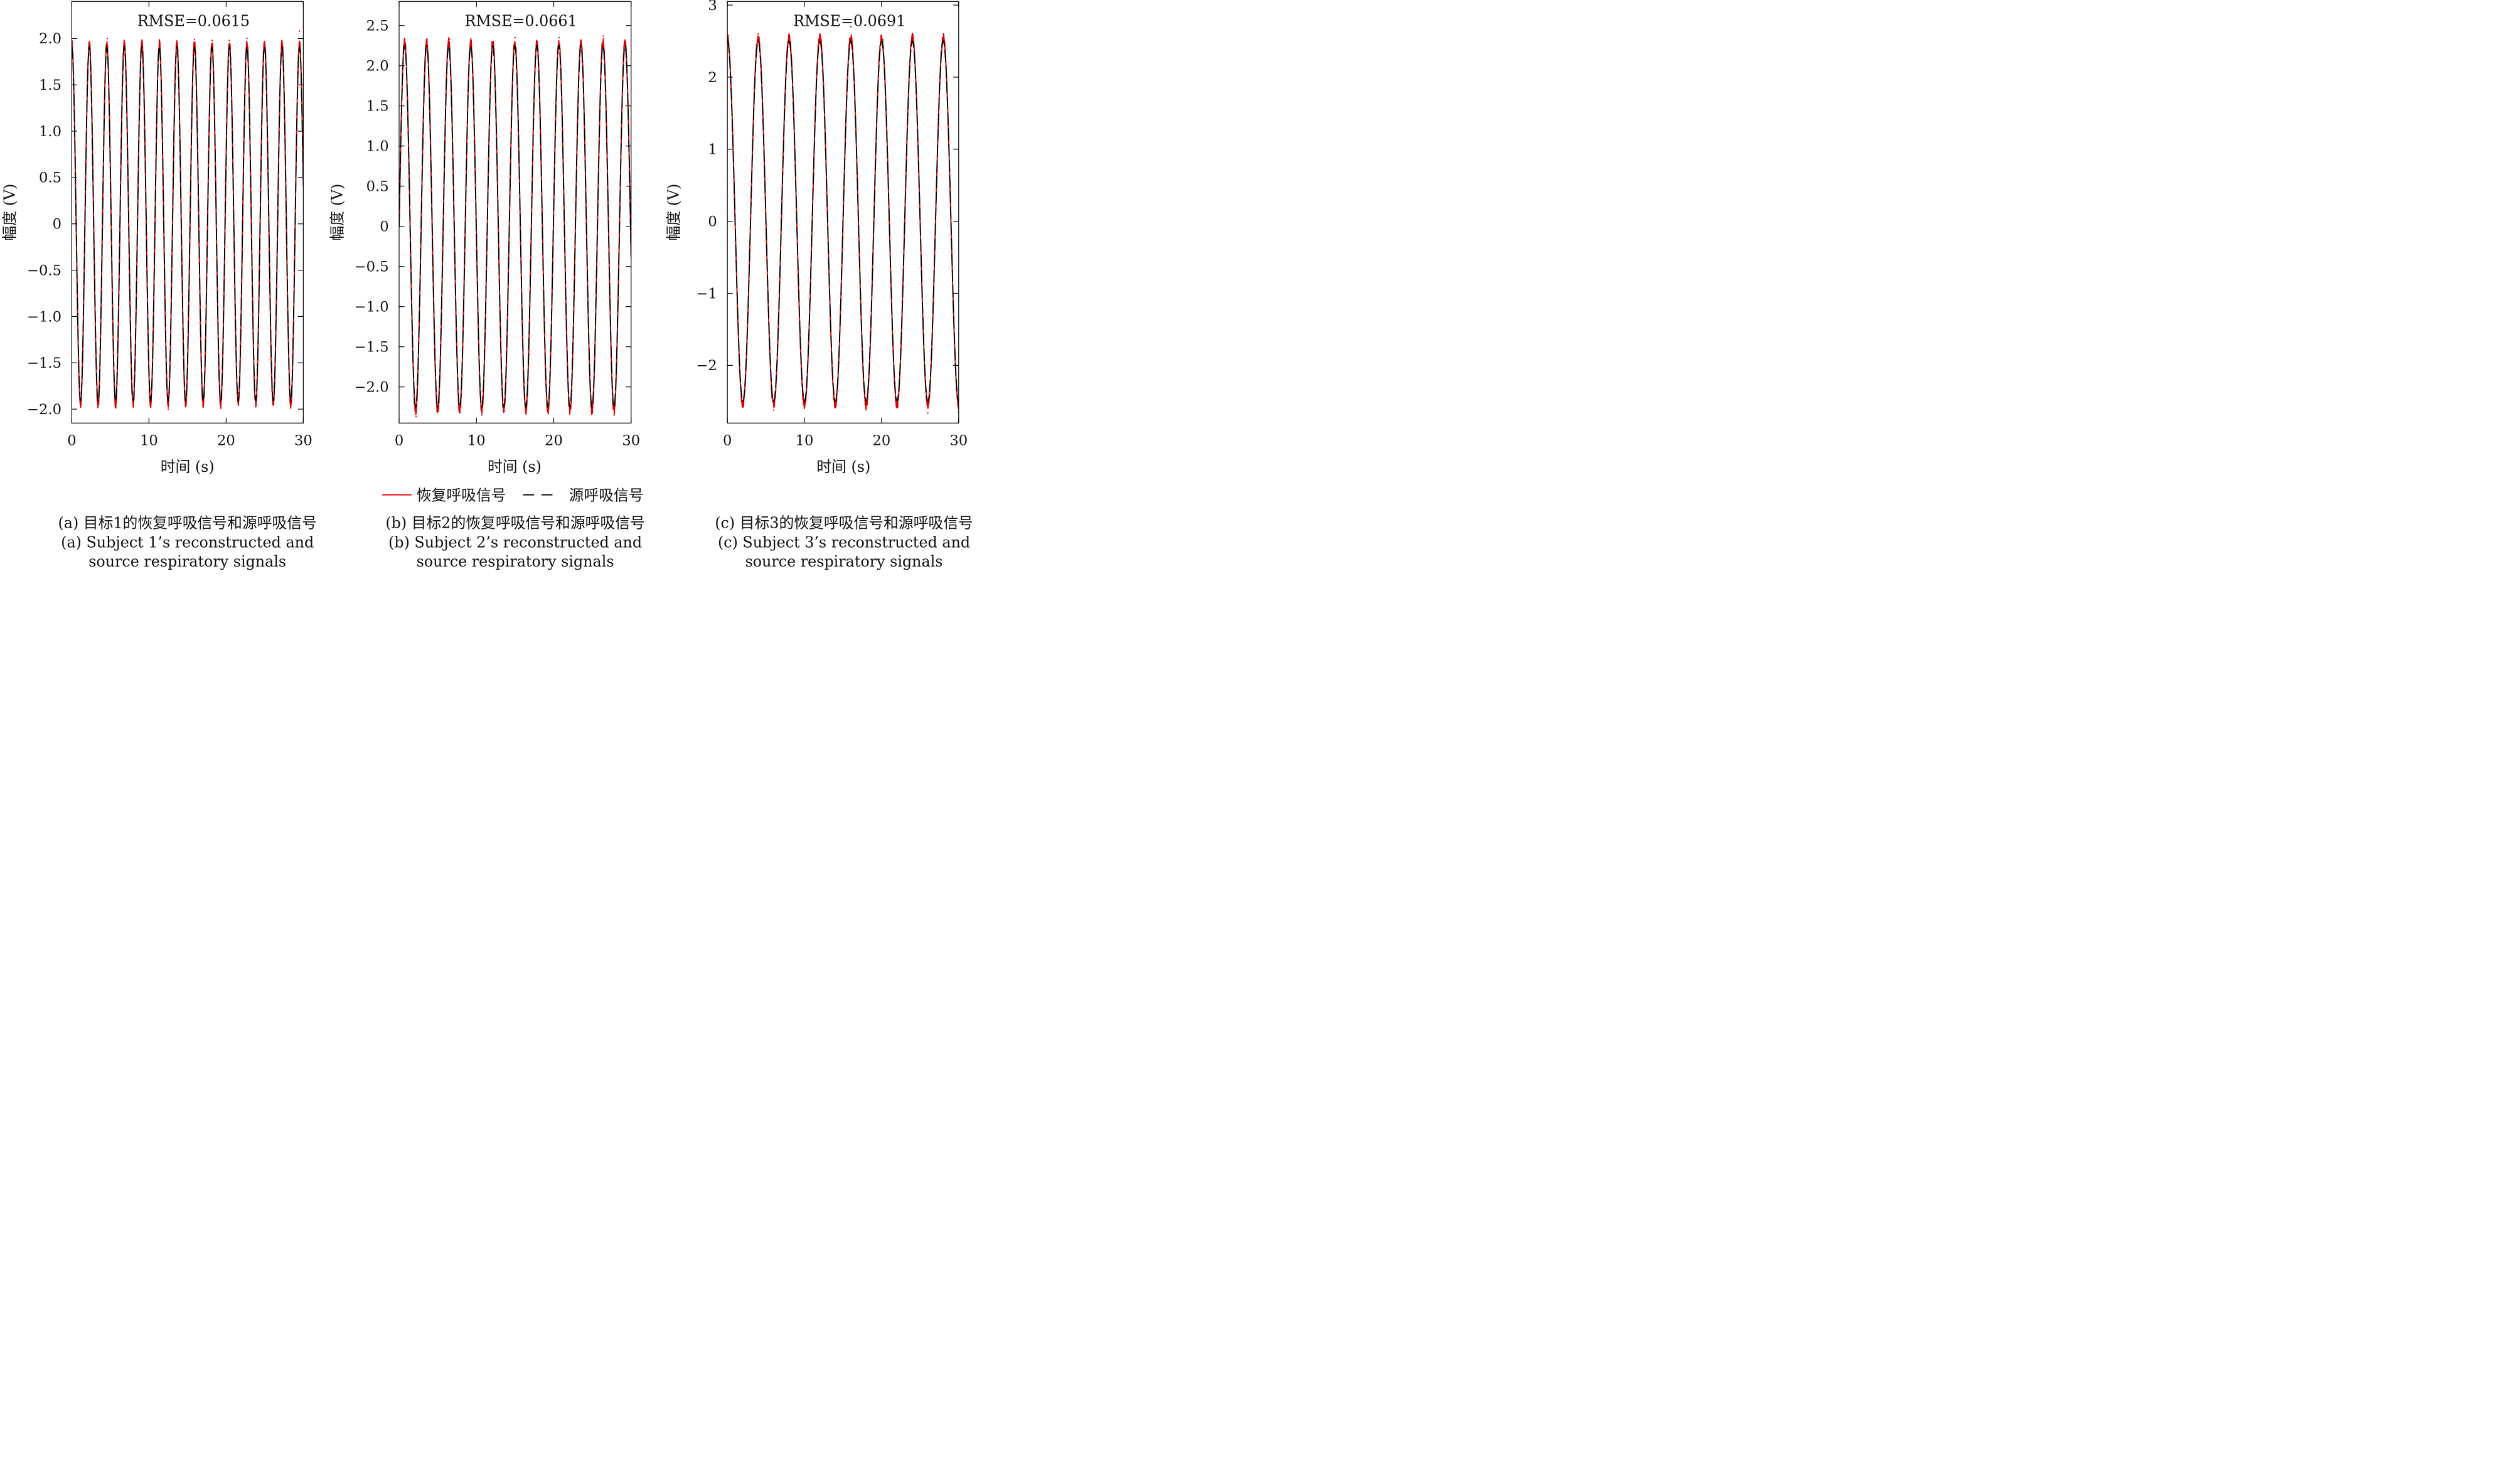 Image resolution: width=2520 pixels, height=1465 pixels. Describe the element at coordinates (882, 440) in the screenshot. I see `x-tick-label-c-2: 20` at that location.